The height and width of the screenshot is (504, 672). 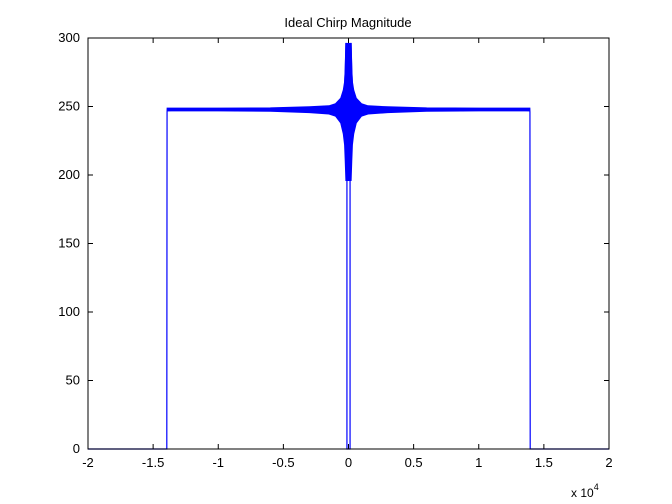 I want to click on x-tick-label: 1, so click(x=478, y=462).